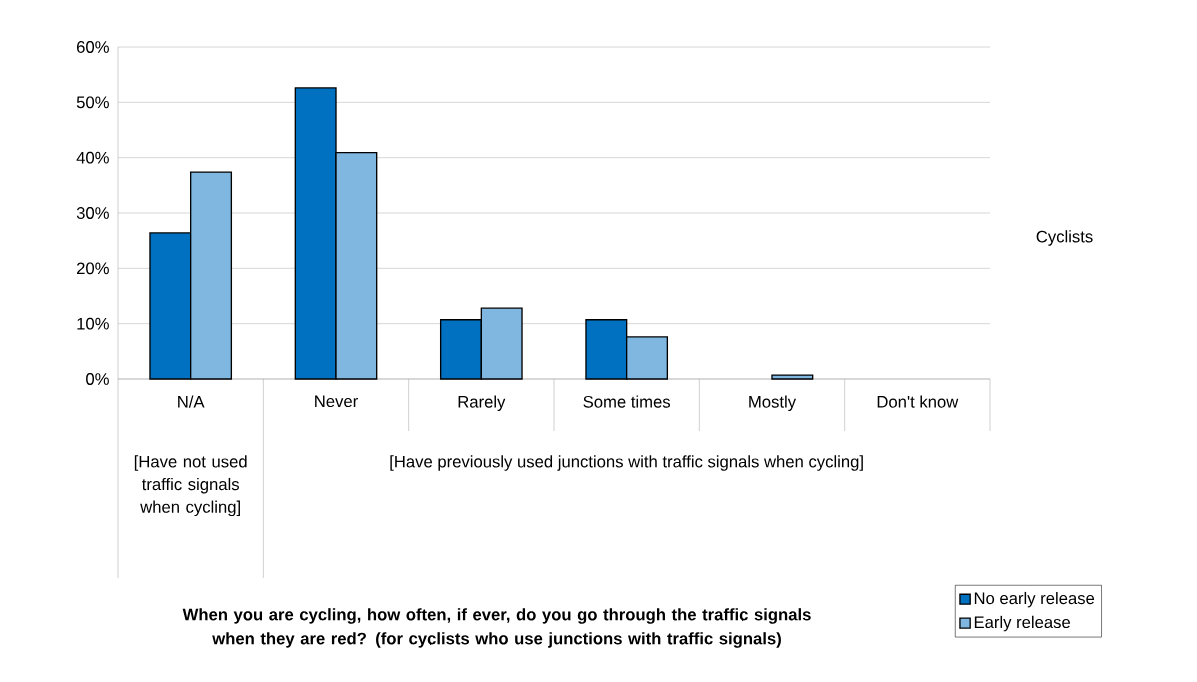  What do you see at coordinates (1034, 599) in the screenshot?
I see `legend-label: No early release` at bounding box center [1034, 599].